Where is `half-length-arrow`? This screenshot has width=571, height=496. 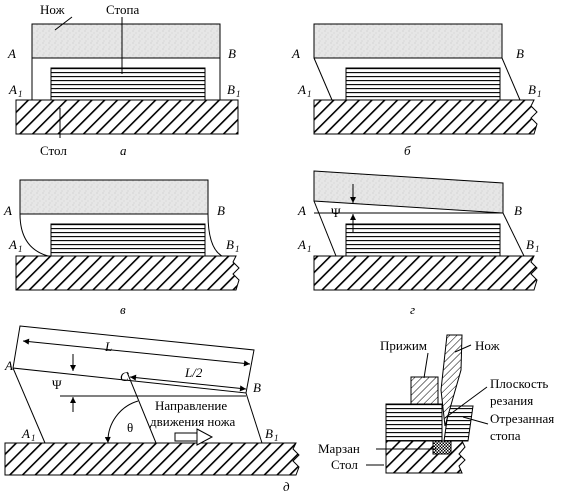
half-length-arrow is located at coordinates (188, 383).